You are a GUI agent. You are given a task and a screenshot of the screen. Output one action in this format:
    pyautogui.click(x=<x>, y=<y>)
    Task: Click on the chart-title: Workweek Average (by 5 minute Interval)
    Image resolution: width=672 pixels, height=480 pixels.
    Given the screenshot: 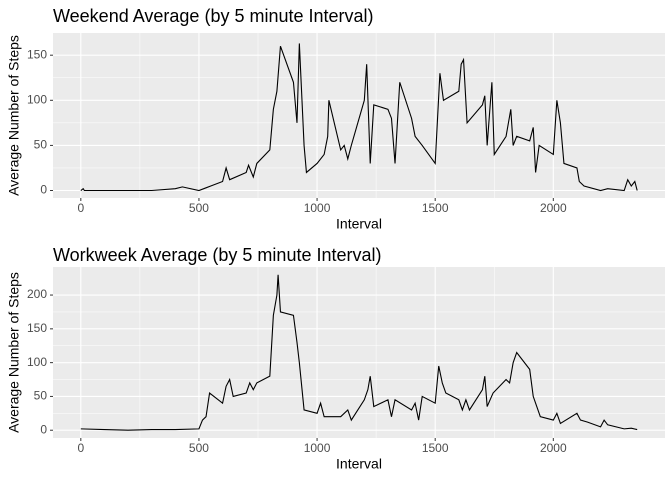 What is the action you would take?
    pyautogui.click(x=217, y=255)
    